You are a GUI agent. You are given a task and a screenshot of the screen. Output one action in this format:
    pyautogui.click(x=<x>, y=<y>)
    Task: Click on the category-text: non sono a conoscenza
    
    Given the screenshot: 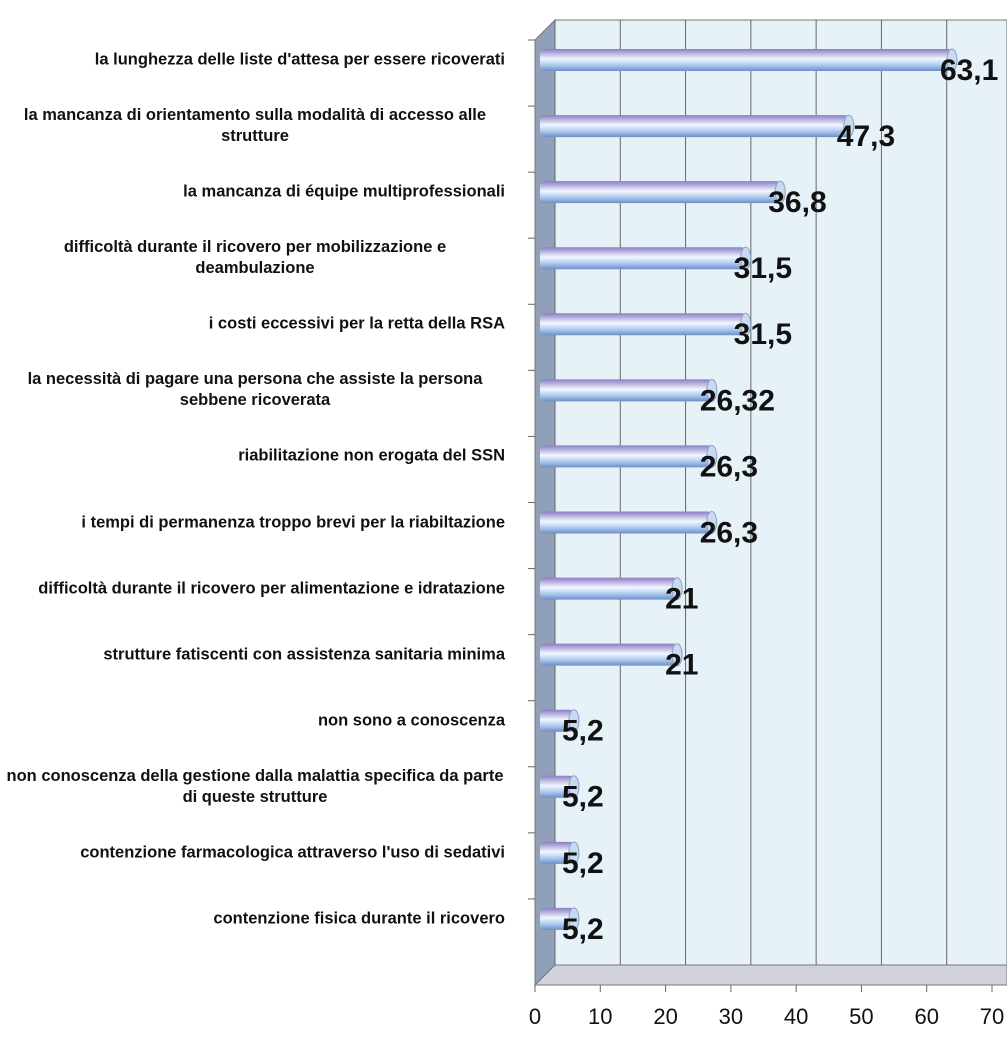 What is the action you would take?
    pyautogui.click(x=411, y=720)
    